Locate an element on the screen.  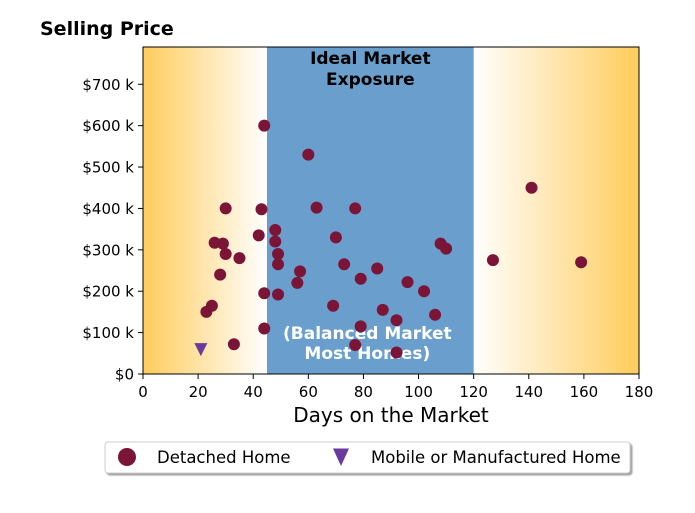
x-tick-label: 80 is located at coordinates (363, 392).